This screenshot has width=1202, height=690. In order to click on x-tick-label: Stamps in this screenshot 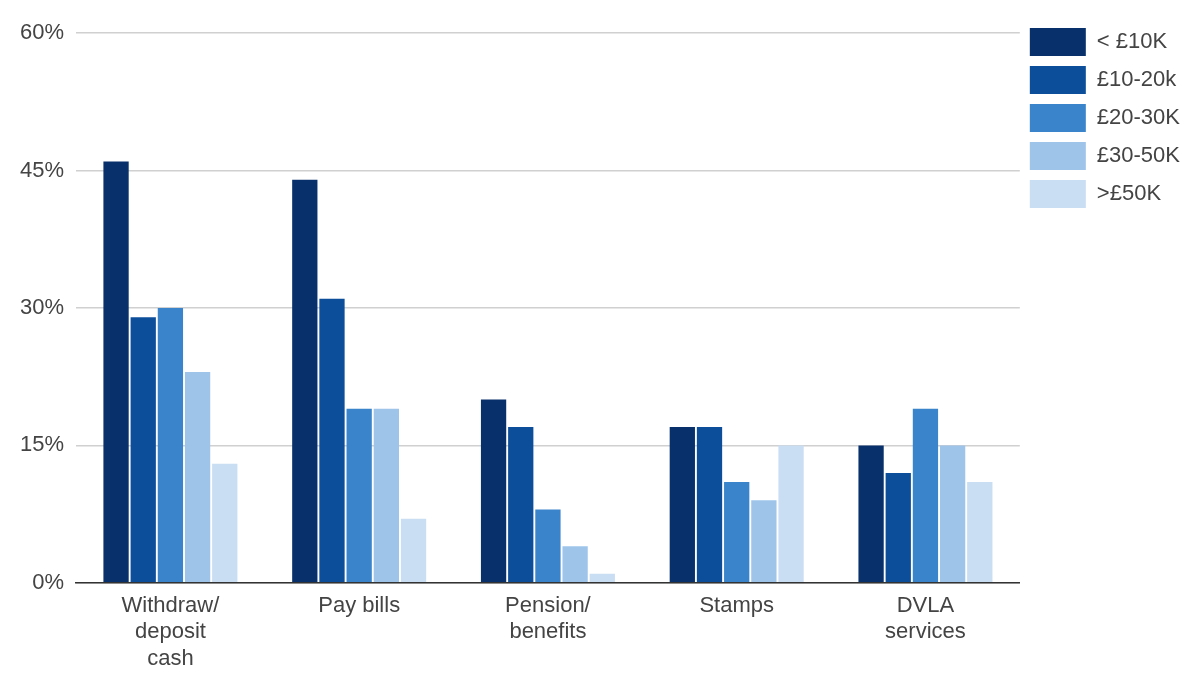, I will do `click(736, 605)`.